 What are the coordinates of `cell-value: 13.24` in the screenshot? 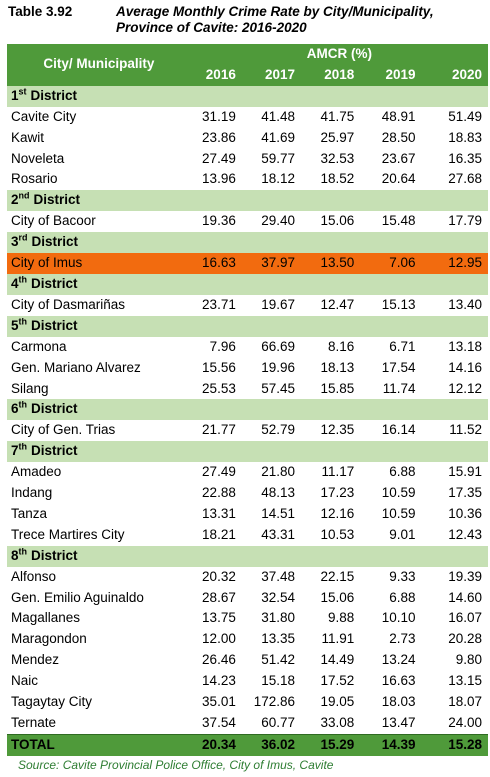 It's located at (398, 660).